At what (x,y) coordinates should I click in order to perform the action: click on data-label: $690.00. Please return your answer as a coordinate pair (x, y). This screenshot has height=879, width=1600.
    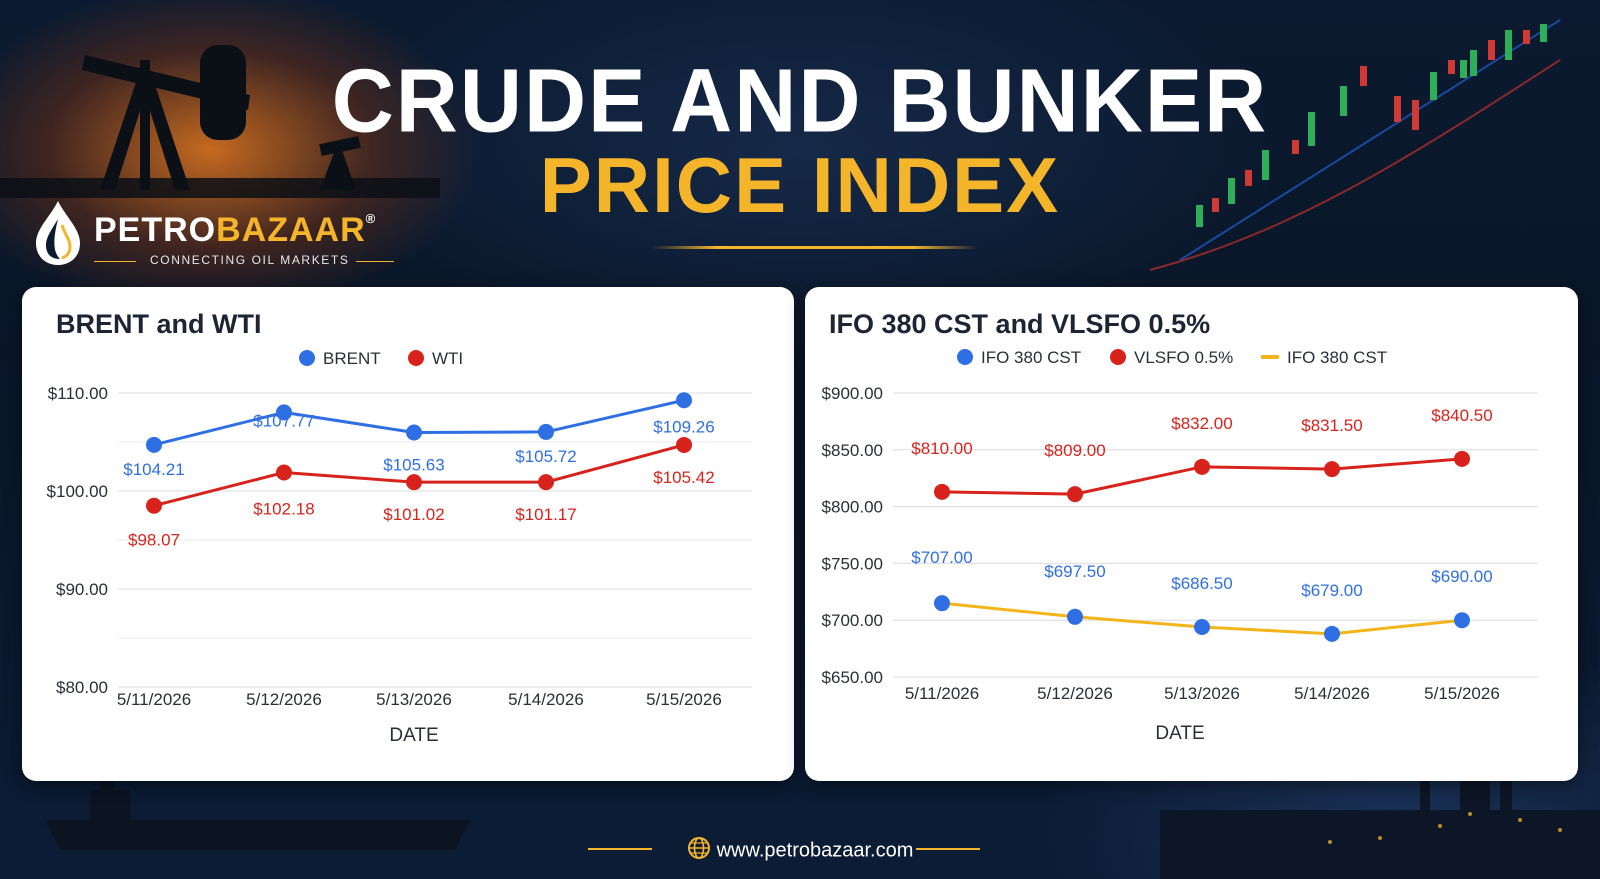
    Looking at the image, I should click on (1461, 576).